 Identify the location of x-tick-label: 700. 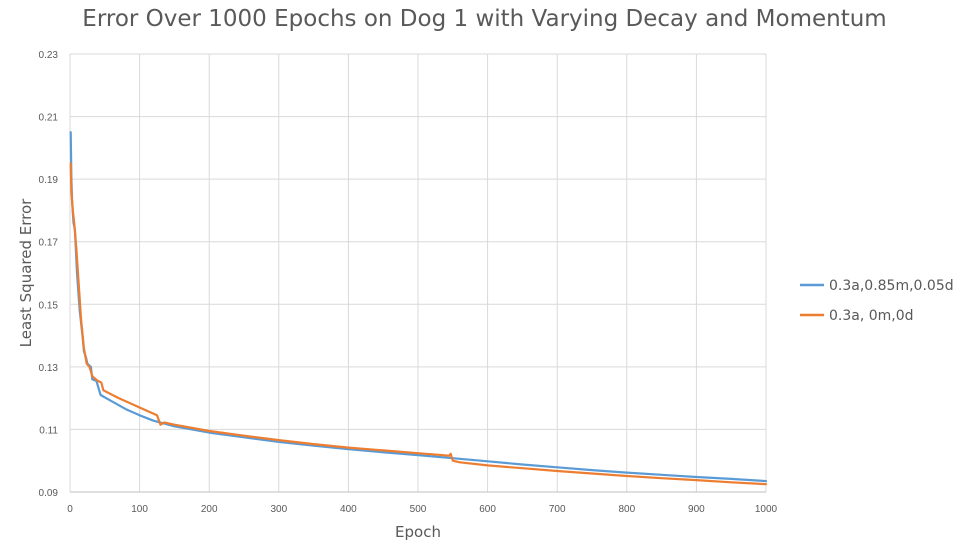
(557, 509).